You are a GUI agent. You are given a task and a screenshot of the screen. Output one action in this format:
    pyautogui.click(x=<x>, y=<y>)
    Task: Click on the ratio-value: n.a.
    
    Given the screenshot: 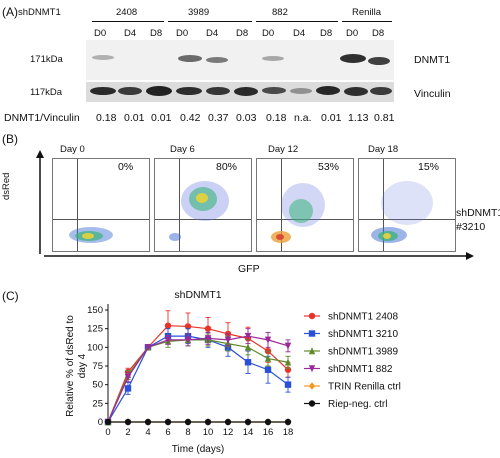 What is the action you would take?
    pyautogui.click(x=303, y=118)
    